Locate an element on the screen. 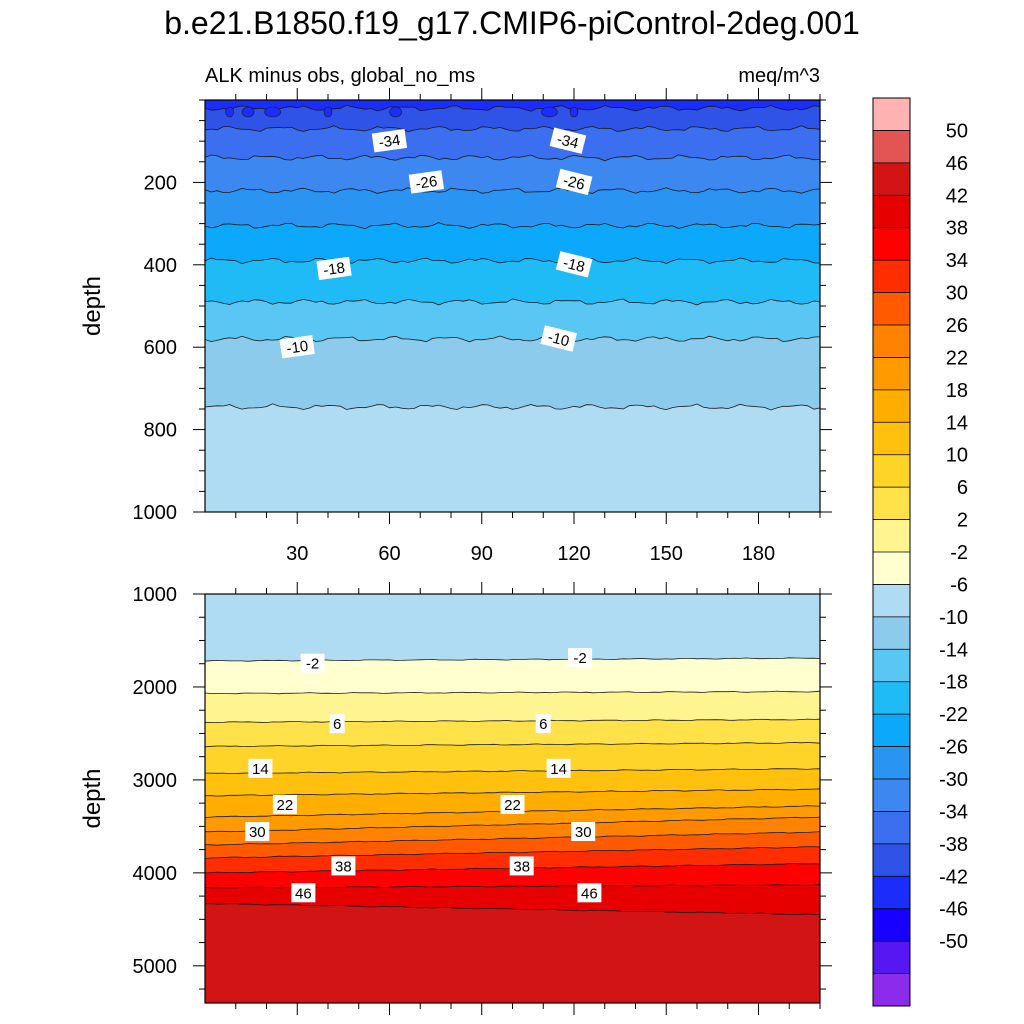  x-tick-label: 180 is located at coordinates (758, 554).